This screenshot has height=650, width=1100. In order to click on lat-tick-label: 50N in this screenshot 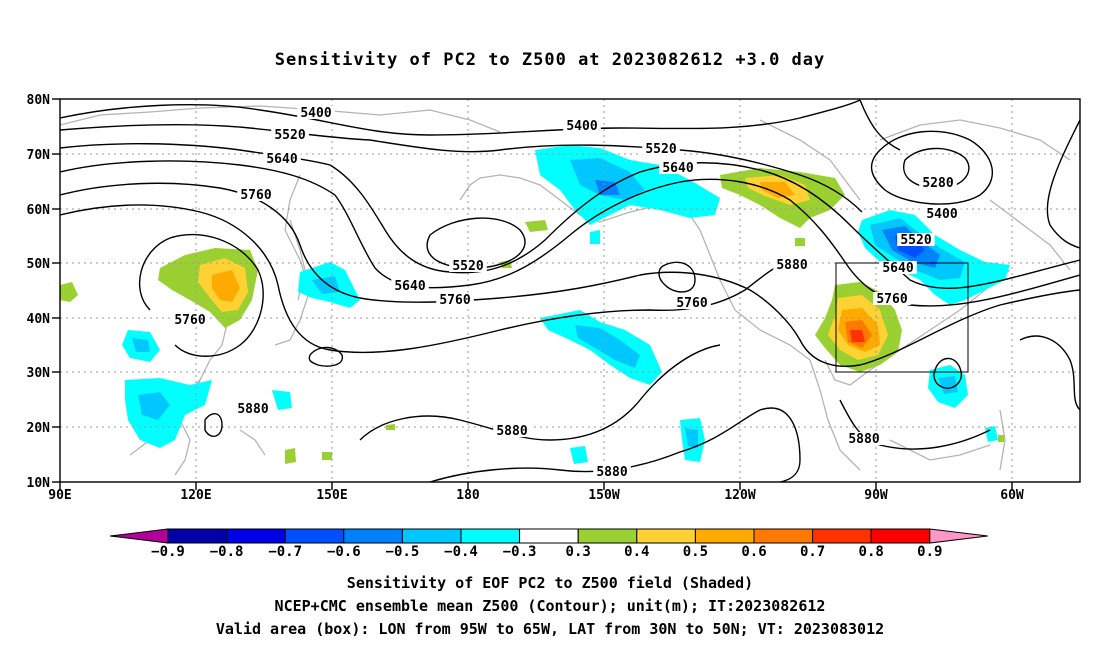, I will do `click(39, 264)`.